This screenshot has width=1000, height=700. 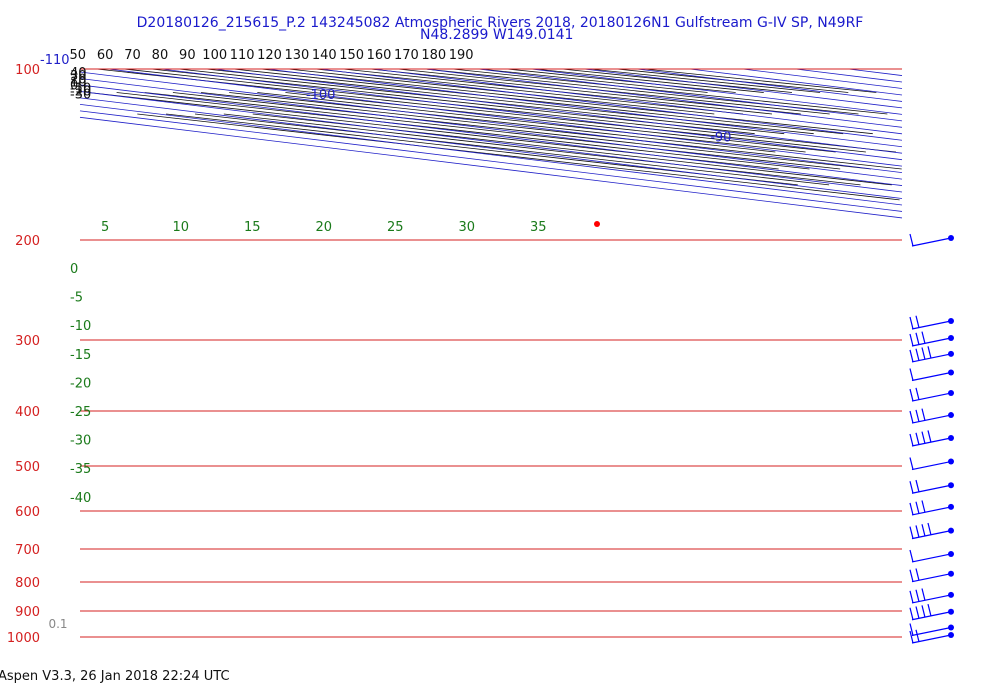 What do you see at coordinates (467, 227) in the screenshot?
I see `moist-adiabat-top-label: 30` at bounding box center [467, 227].